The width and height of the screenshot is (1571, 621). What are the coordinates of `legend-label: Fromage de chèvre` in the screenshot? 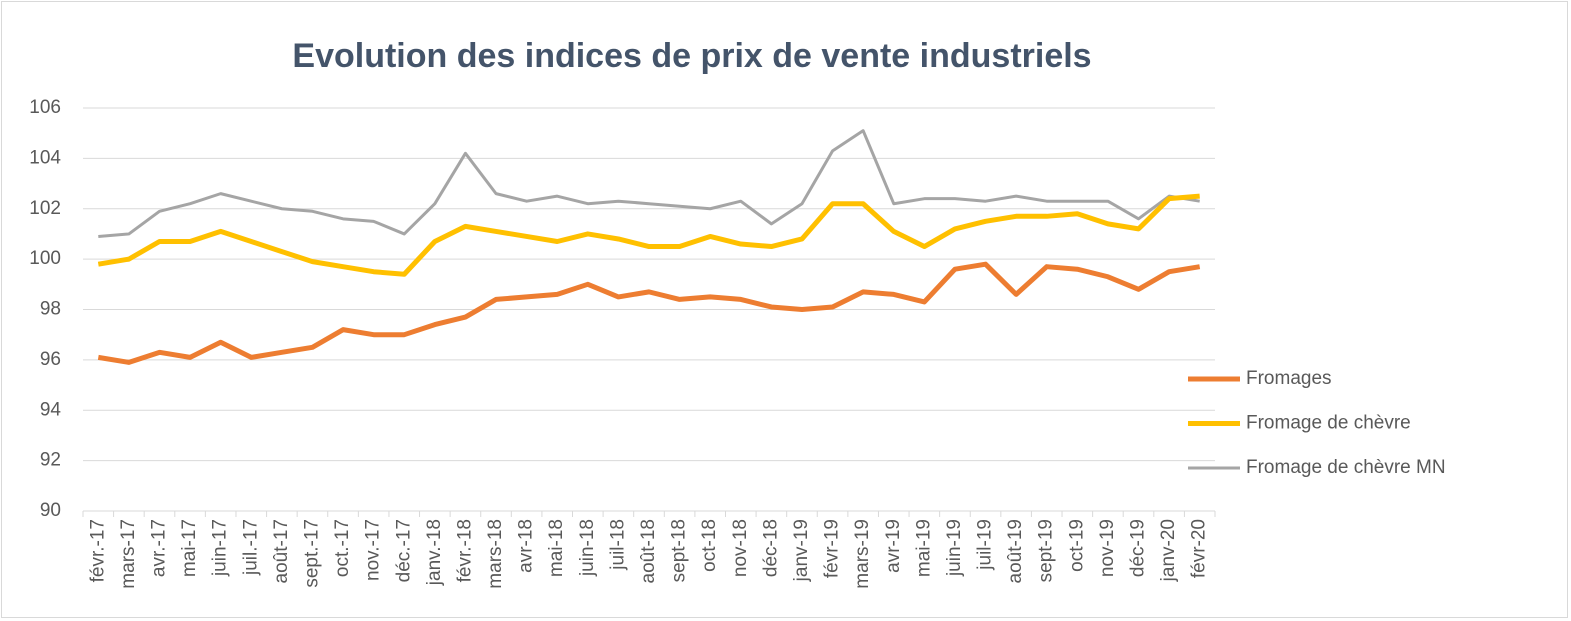 It's located at (1328, 423).